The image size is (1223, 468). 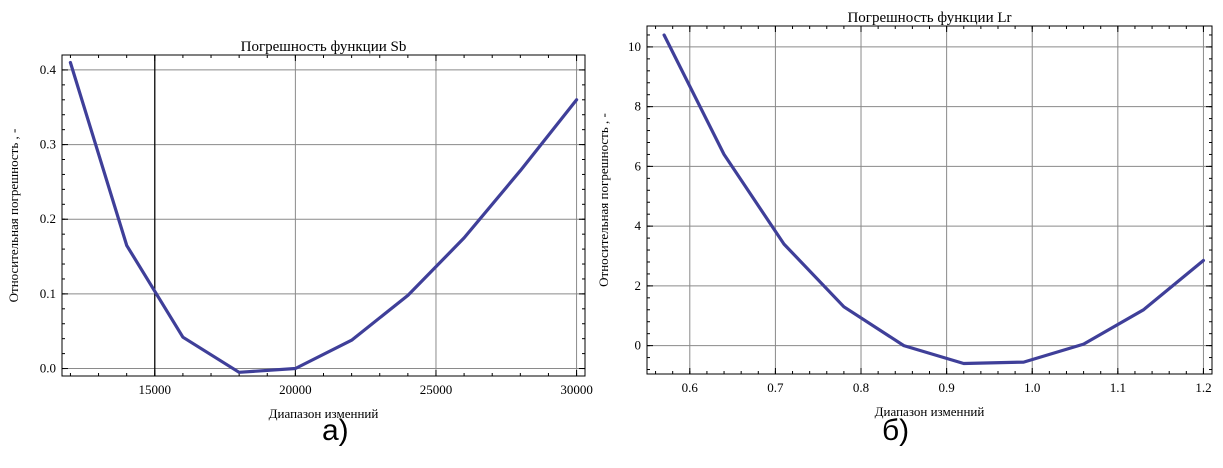 I want to click on caption-a: а), so click(x=335, y=430).